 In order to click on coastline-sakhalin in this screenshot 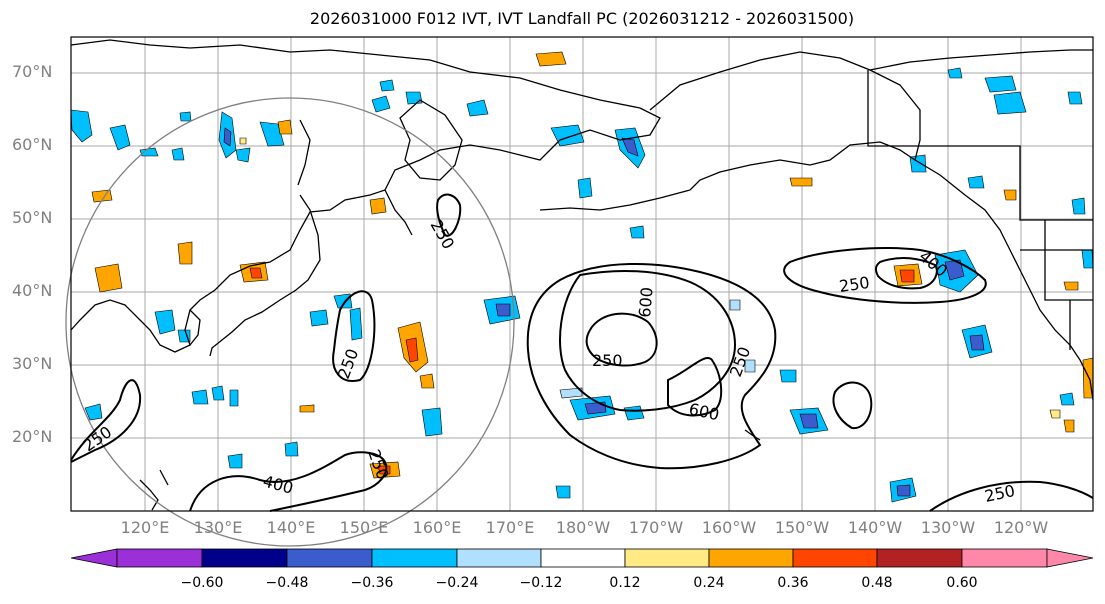, I will do `click(304, 152)`.